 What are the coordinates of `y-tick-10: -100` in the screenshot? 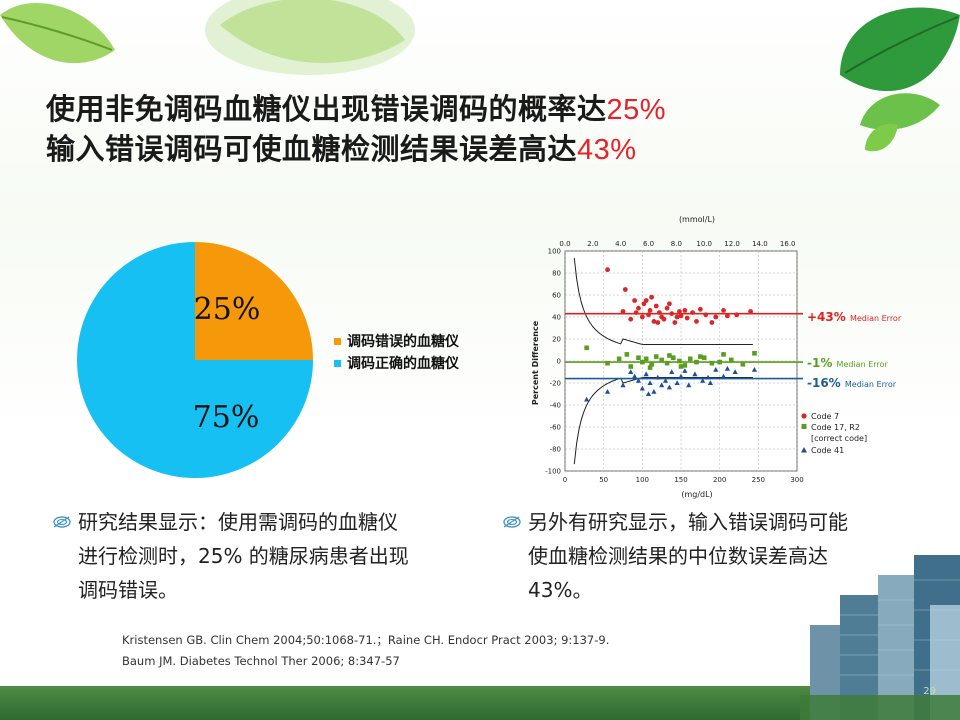 It's located at (553, 472).